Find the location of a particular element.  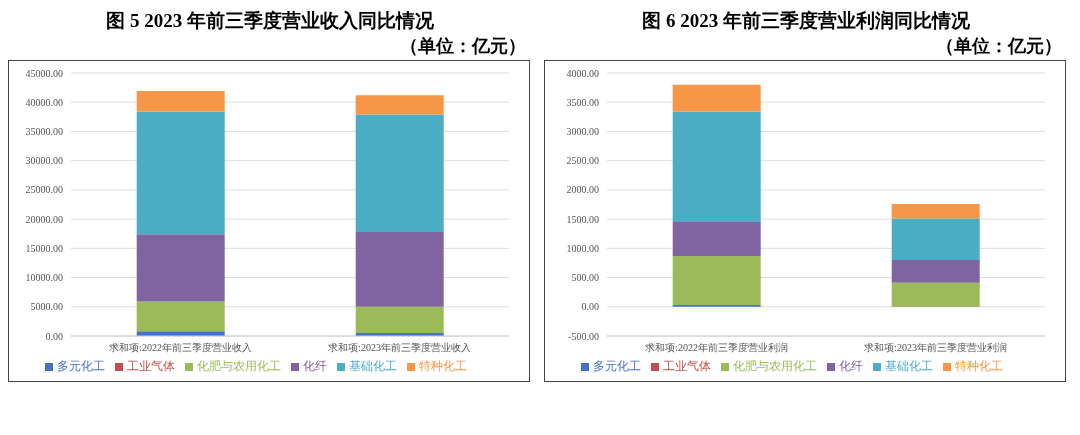

y-tick-label: 1500.00 is located at coordinates (582, 219).